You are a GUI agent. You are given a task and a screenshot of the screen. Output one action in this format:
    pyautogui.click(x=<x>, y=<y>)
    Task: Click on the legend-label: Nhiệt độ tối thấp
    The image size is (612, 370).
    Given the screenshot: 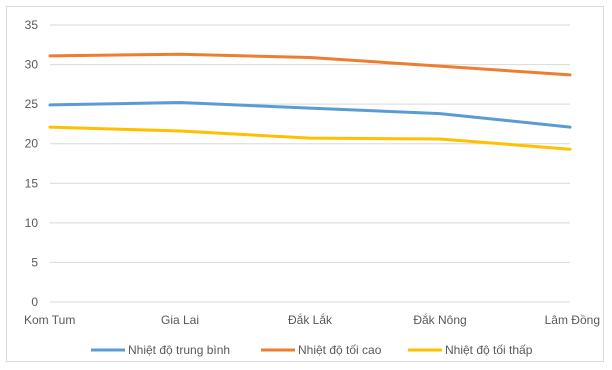 What is the action you would take?
    pyautogui.click(x=489, y=350)
    